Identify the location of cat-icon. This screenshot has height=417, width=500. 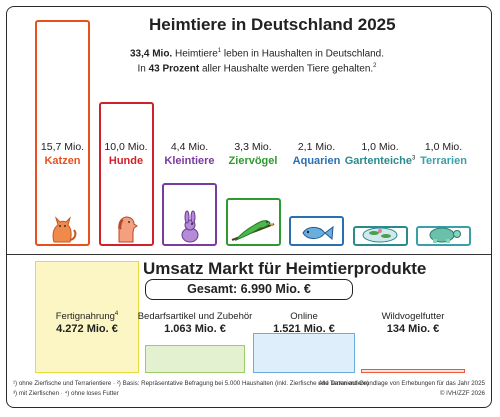
(63, 229).